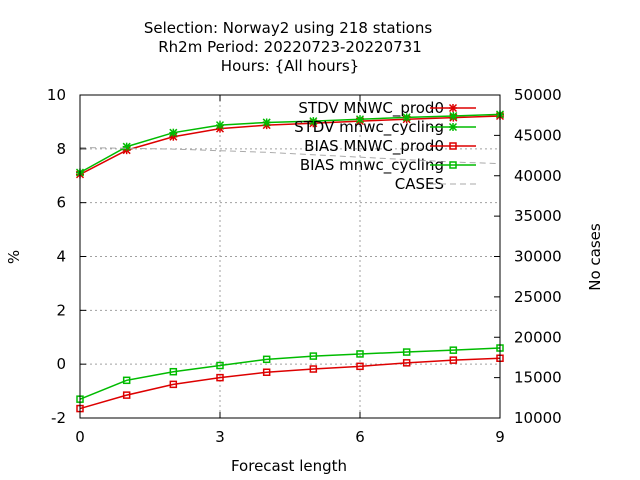 This screenshot has width=640, height=480. Describe the element at coordinates (538, 337) in the screenshot. I see `y2-tick-label: 20000` at that location.